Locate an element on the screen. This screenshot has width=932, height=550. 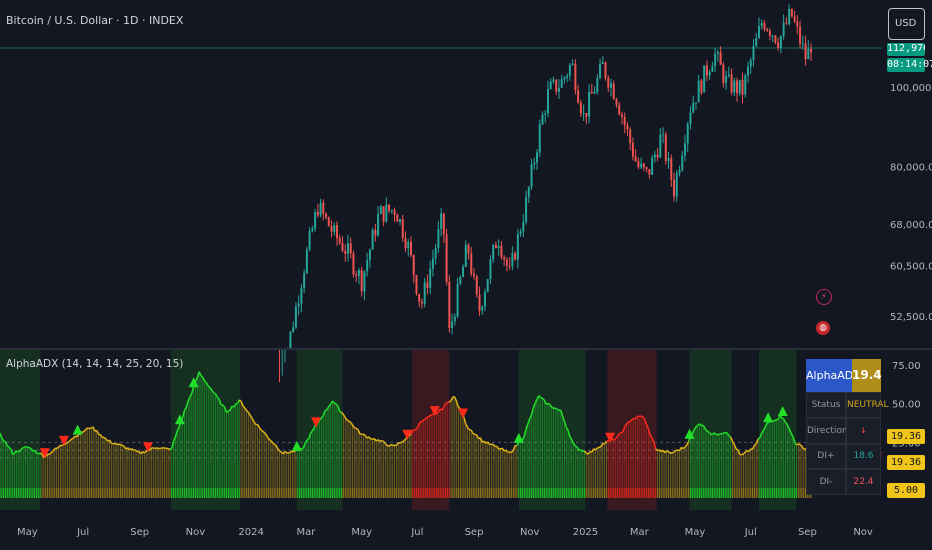
flag-icon: ◍ is located at coordinates (823, 328).